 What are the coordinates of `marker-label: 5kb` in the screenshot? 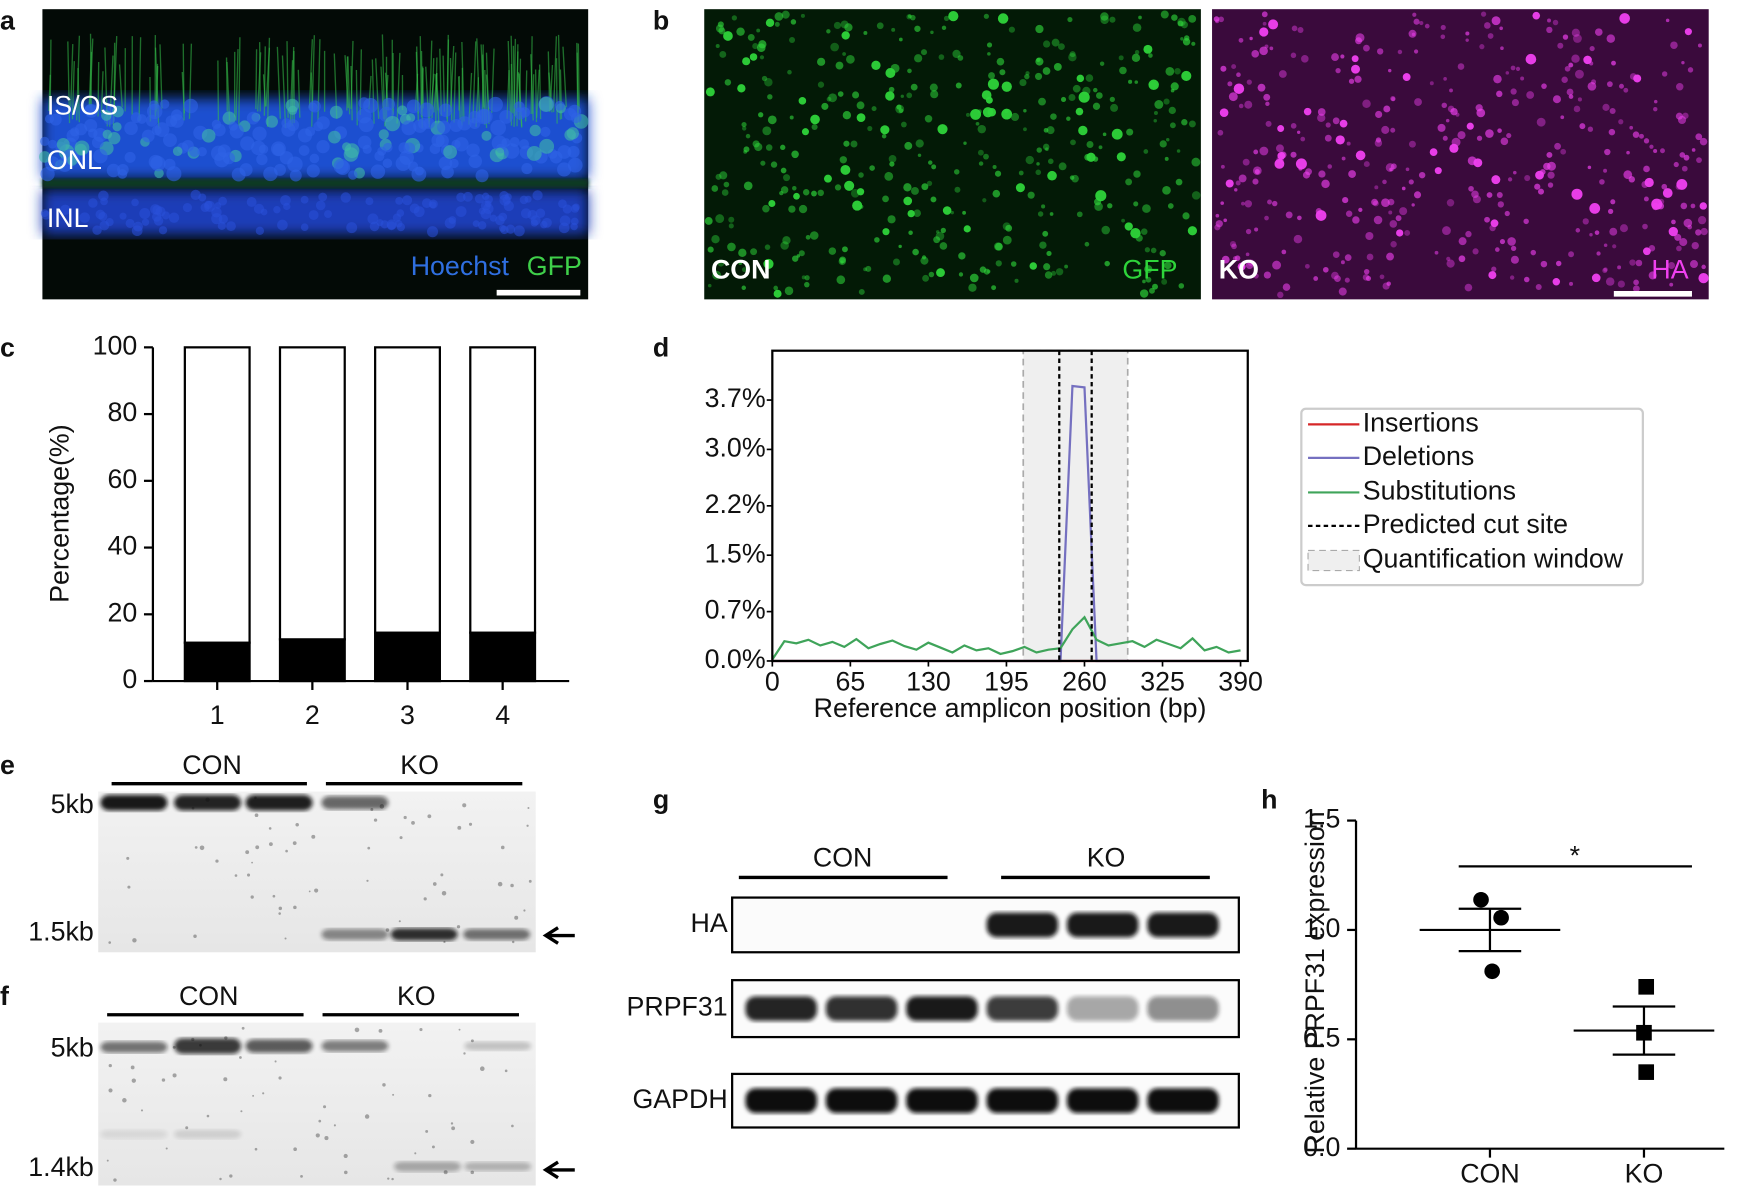 It's located at (72, 804).